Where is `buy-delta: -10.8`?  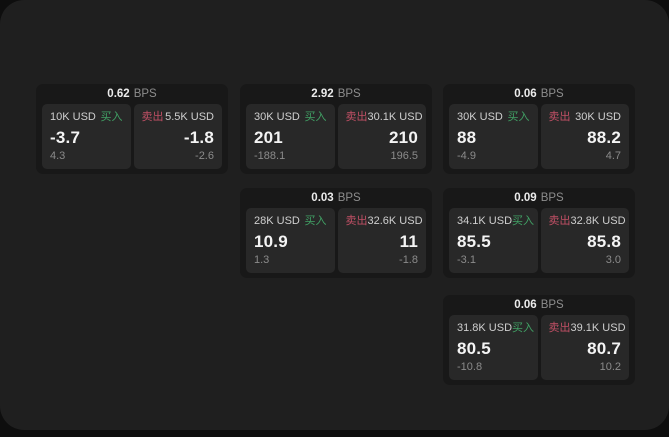
buy-delta: -10.8 is located at coordinates (470, 367).